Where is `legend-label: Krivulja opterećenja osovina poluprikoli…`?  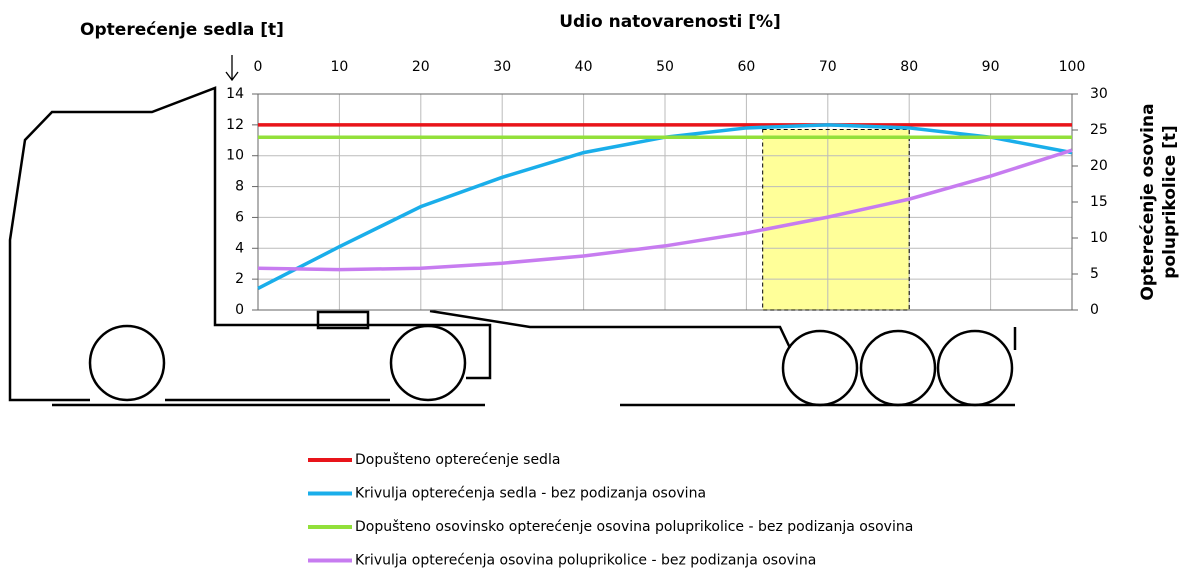 legend-label: Krivulja opterećenja osovina poluprikoli… is located at coordinates (585, 561).